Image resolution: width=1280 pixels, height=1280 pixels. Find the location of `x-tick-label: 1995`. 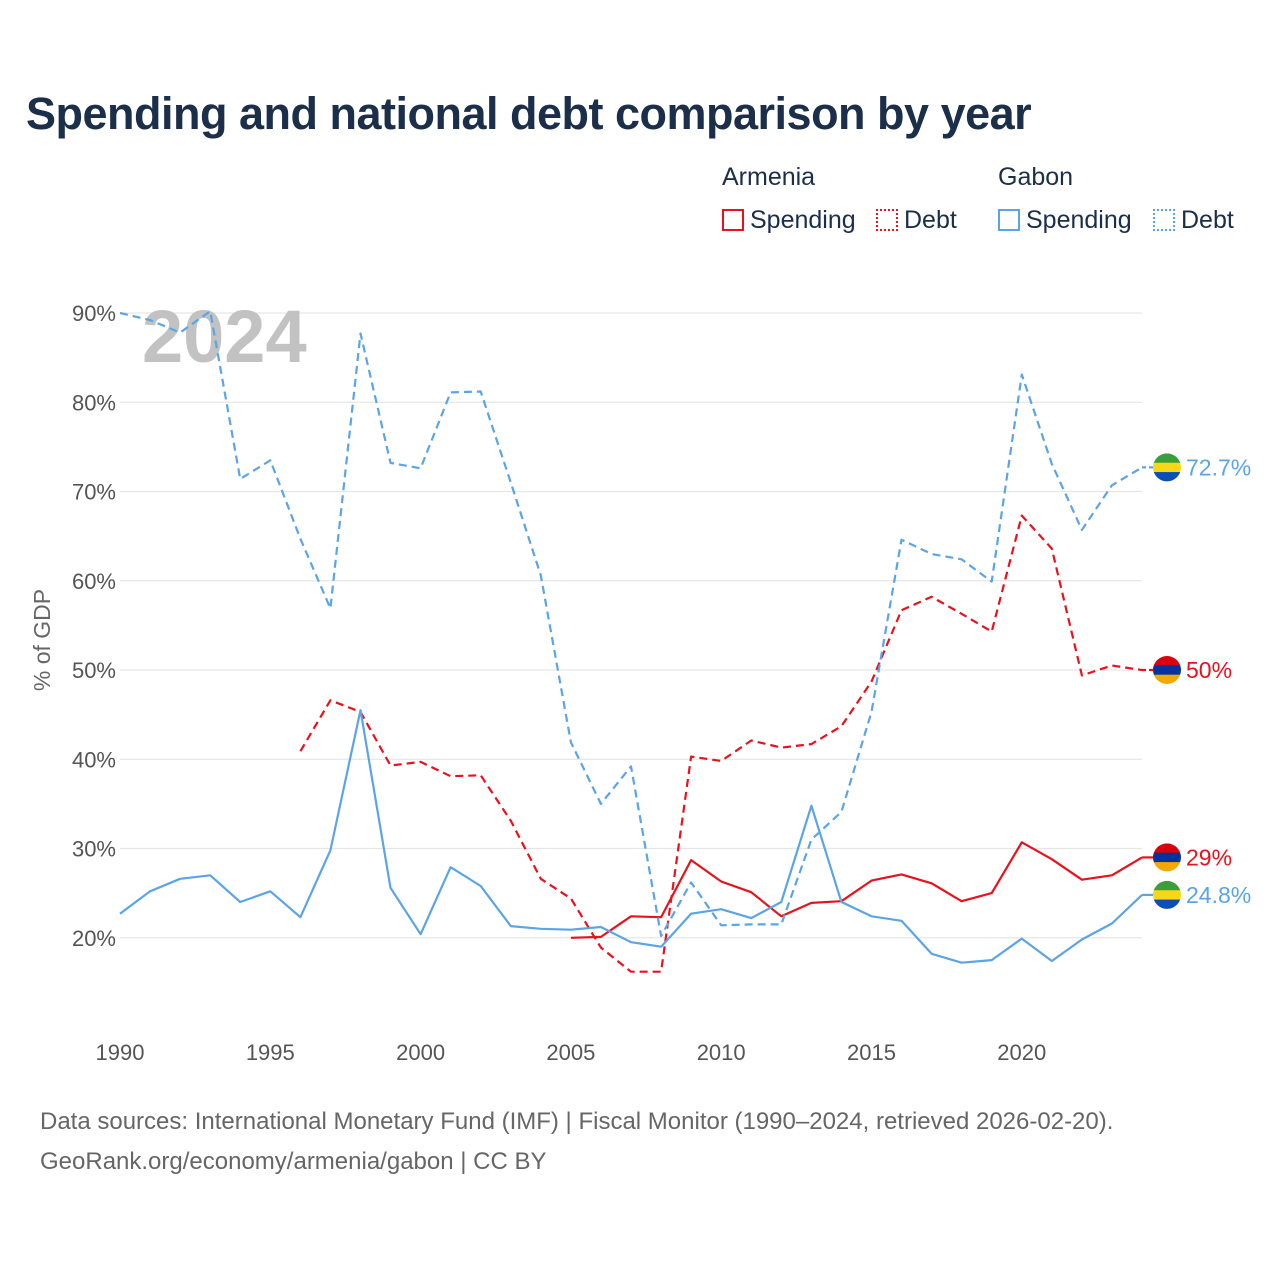

x-tick-label: 1995 is located at coordinates (270, 1052).